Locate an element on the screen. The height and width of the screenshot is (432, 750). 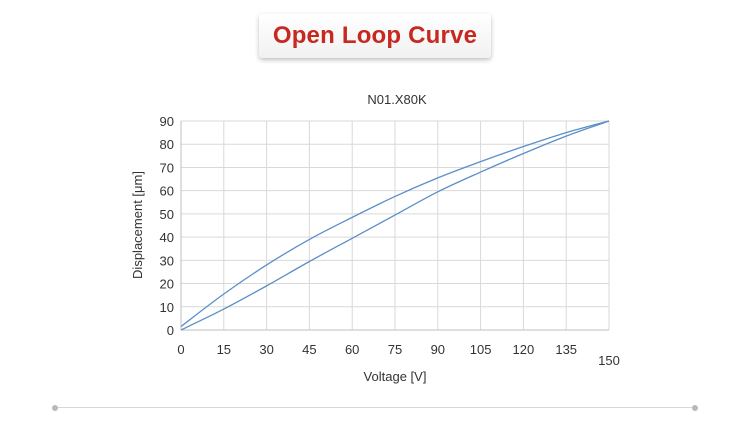
x-tick-label: 105 is located at coordinates (481, 349).